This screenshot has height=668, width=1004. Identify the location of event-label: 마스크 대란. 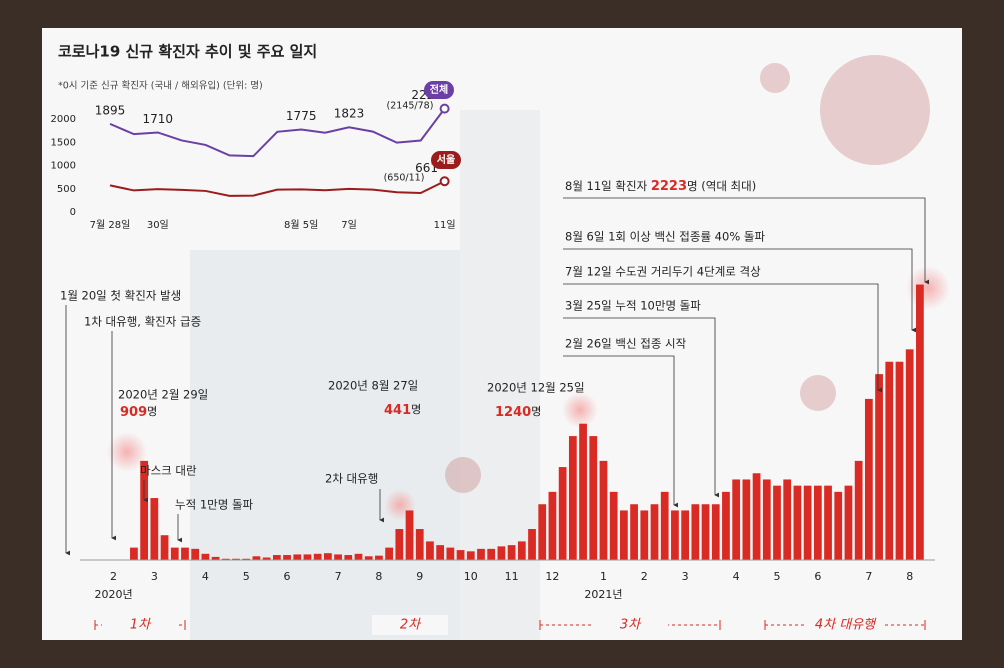
(168, 471).